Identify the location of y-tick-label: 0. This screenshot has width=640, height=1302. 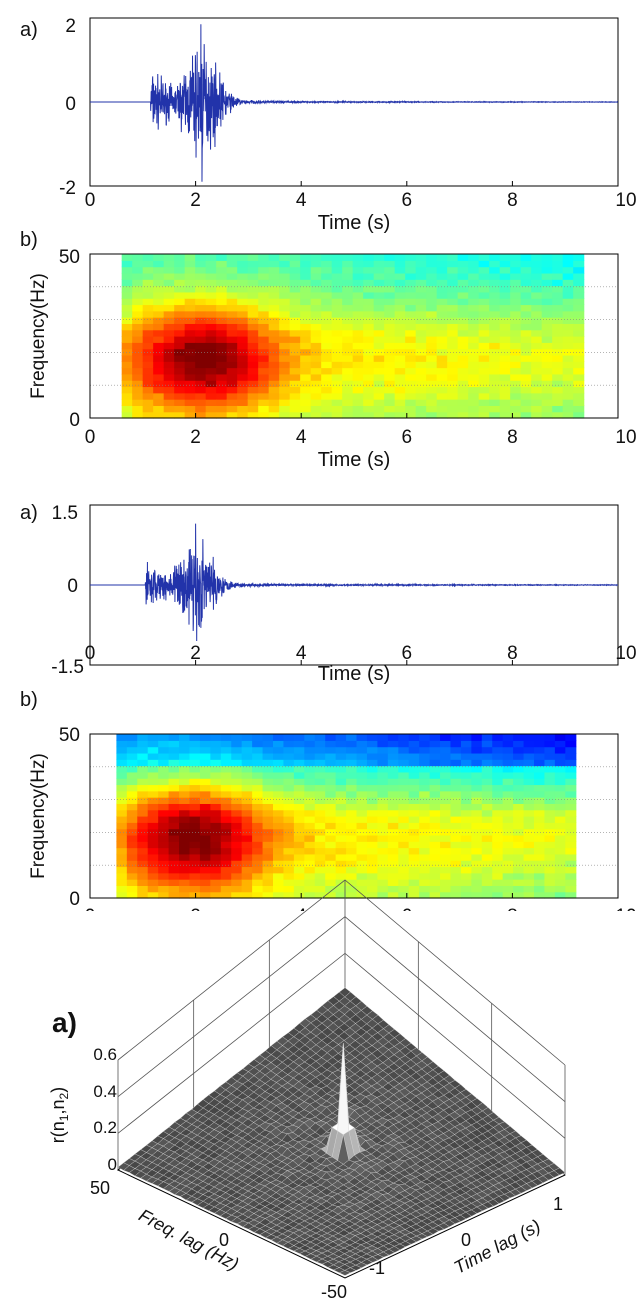
(224, 1240).